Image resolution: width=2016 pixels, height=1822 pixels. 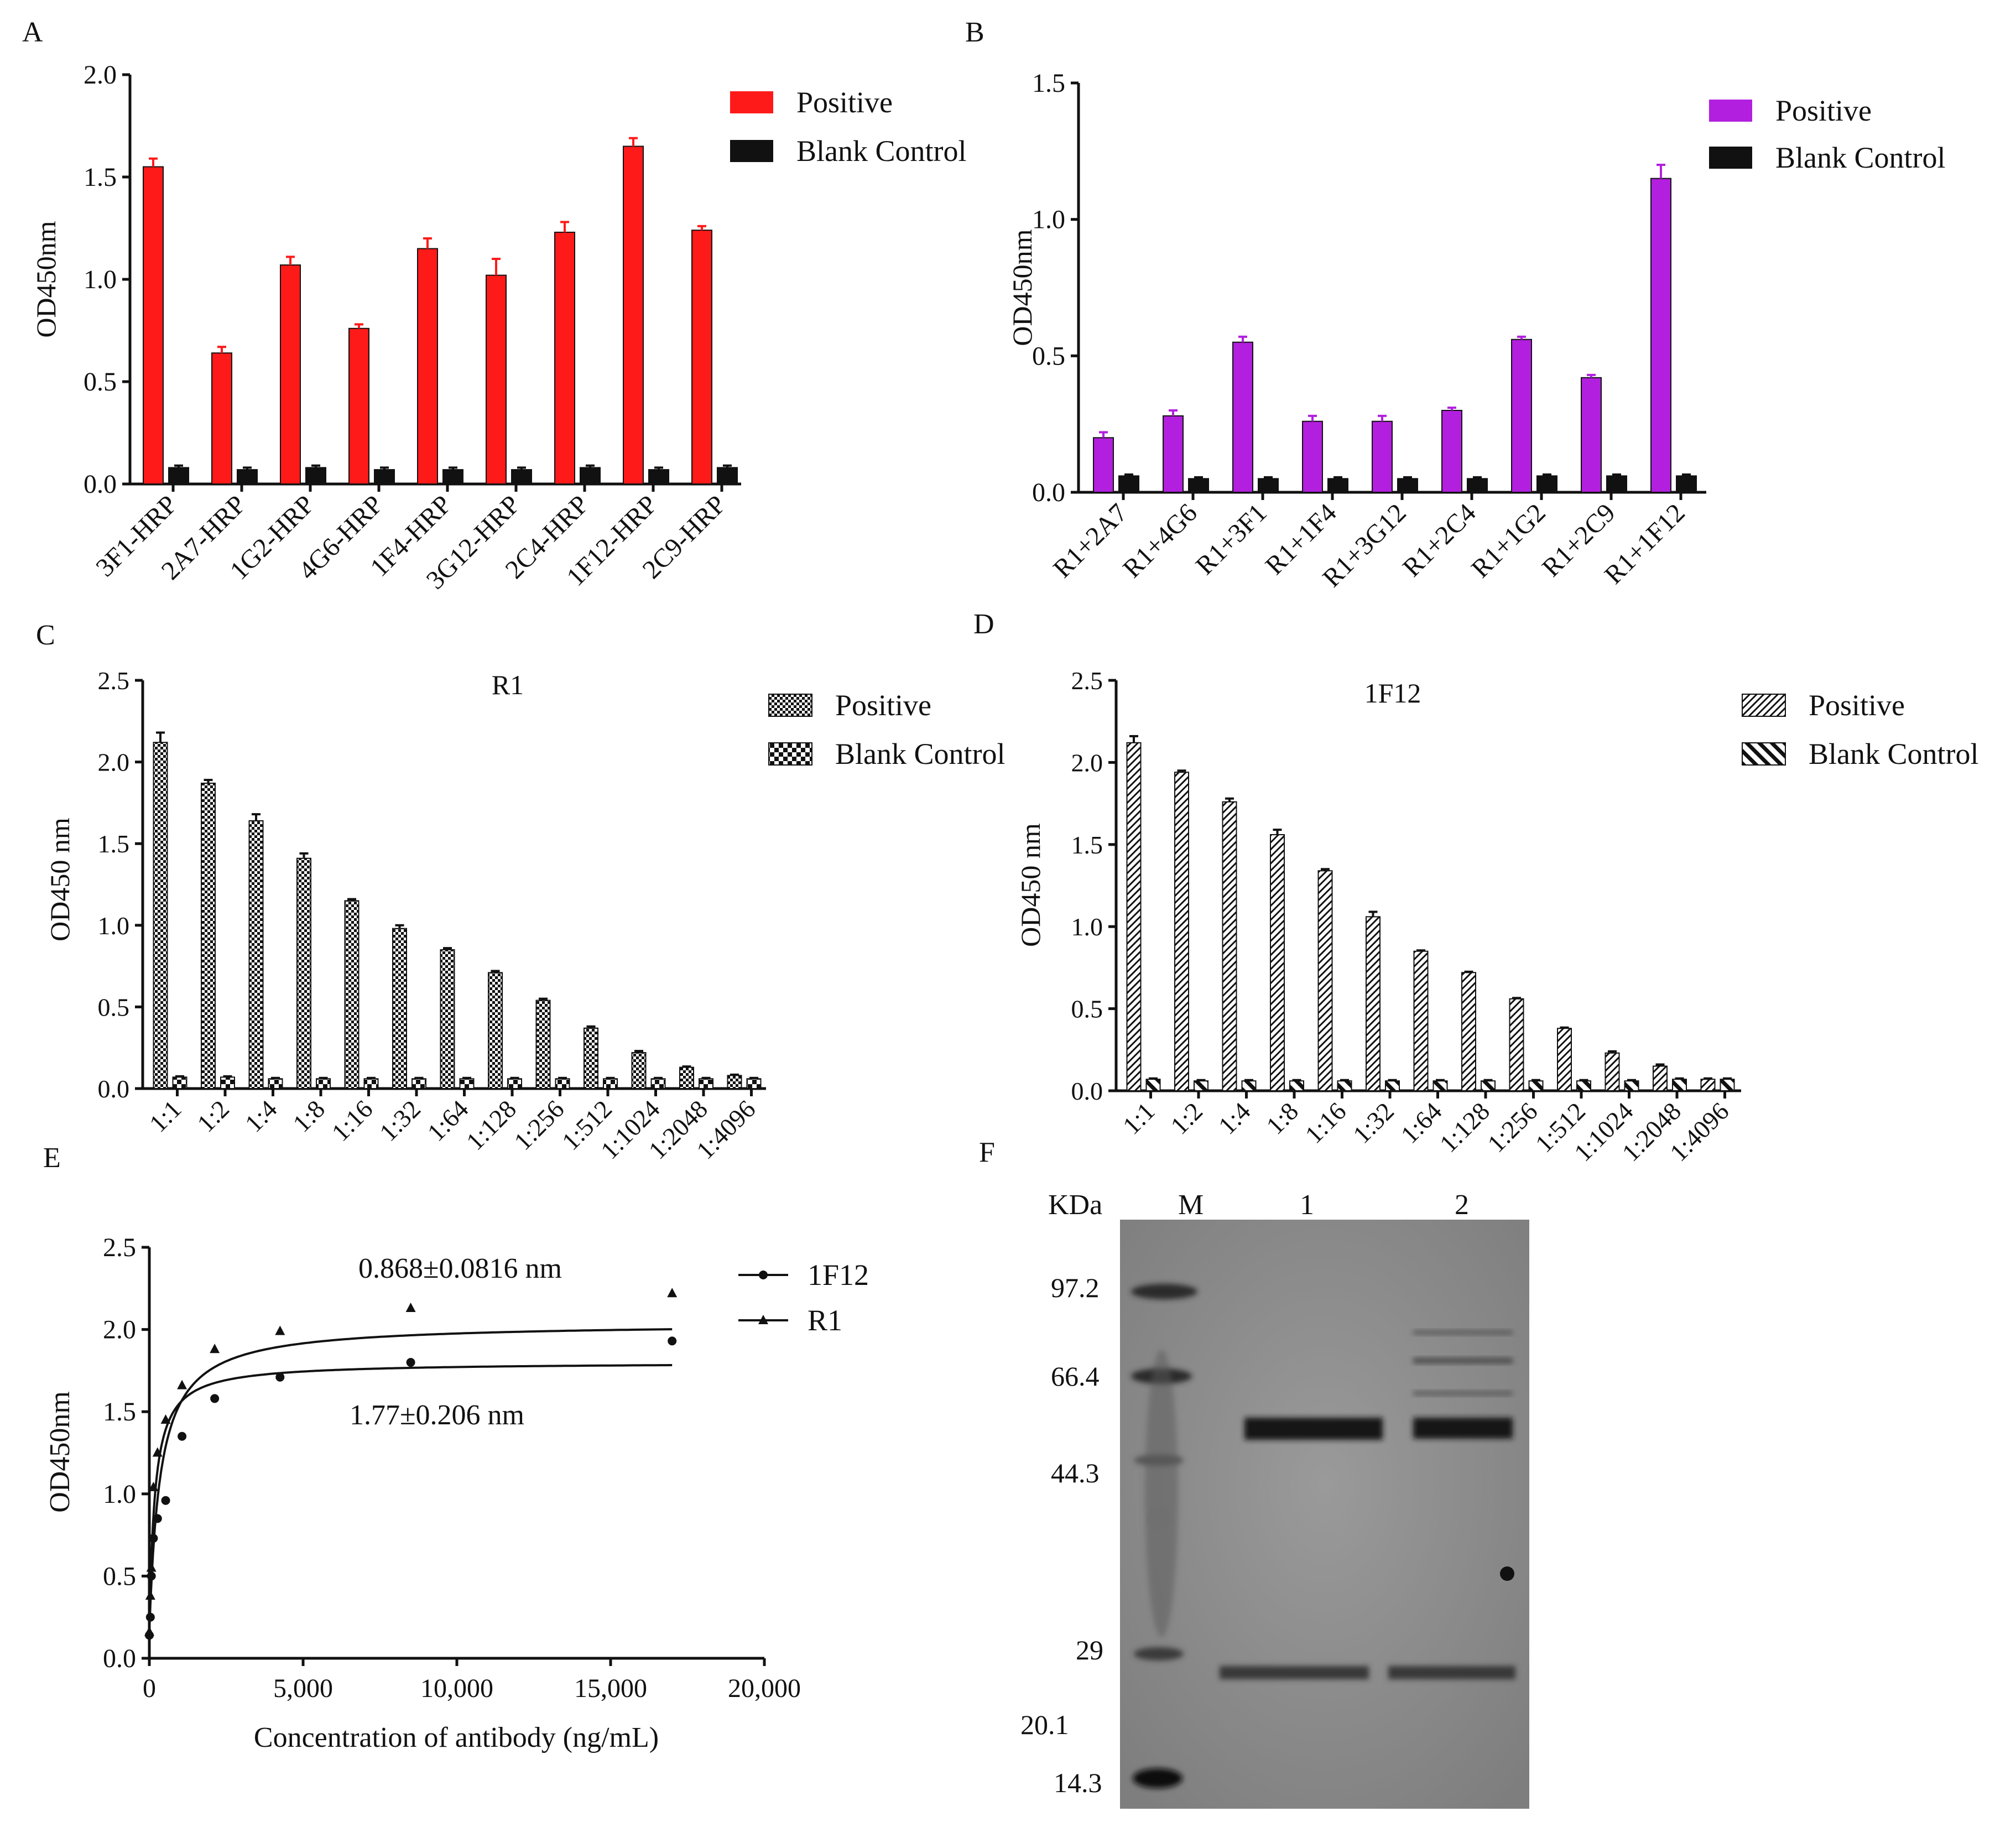 What do you see at coordinates (303, 1688) in the screenshot?
I see `x-tick-label: 5,000` at bounding box center [303, 1688].